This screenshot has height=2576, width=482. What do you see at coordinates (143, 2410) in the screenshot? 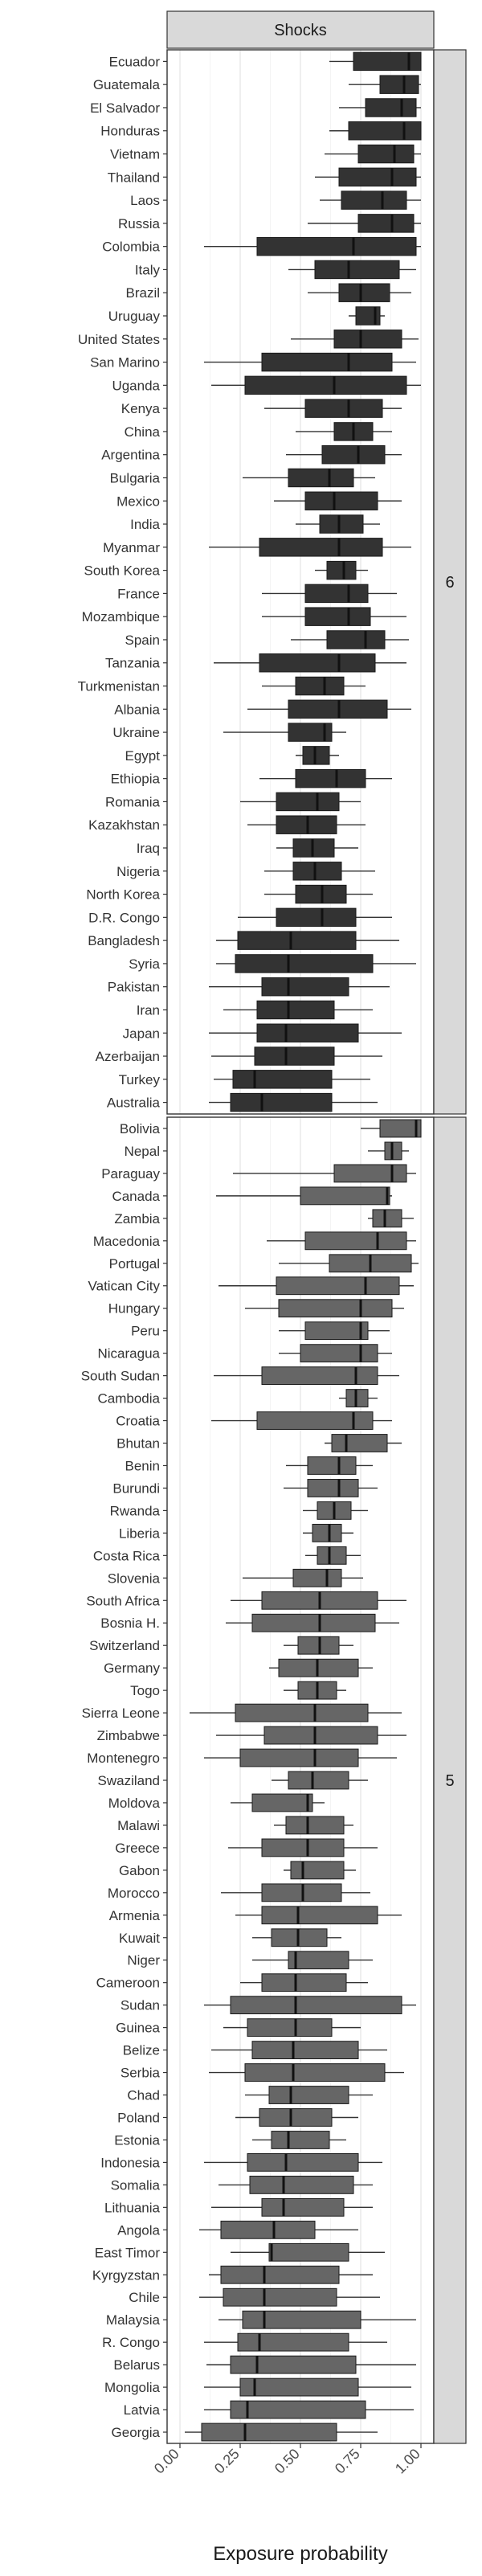
I see `y-tick-label: Latvia` at bounding box center [143, 2410].